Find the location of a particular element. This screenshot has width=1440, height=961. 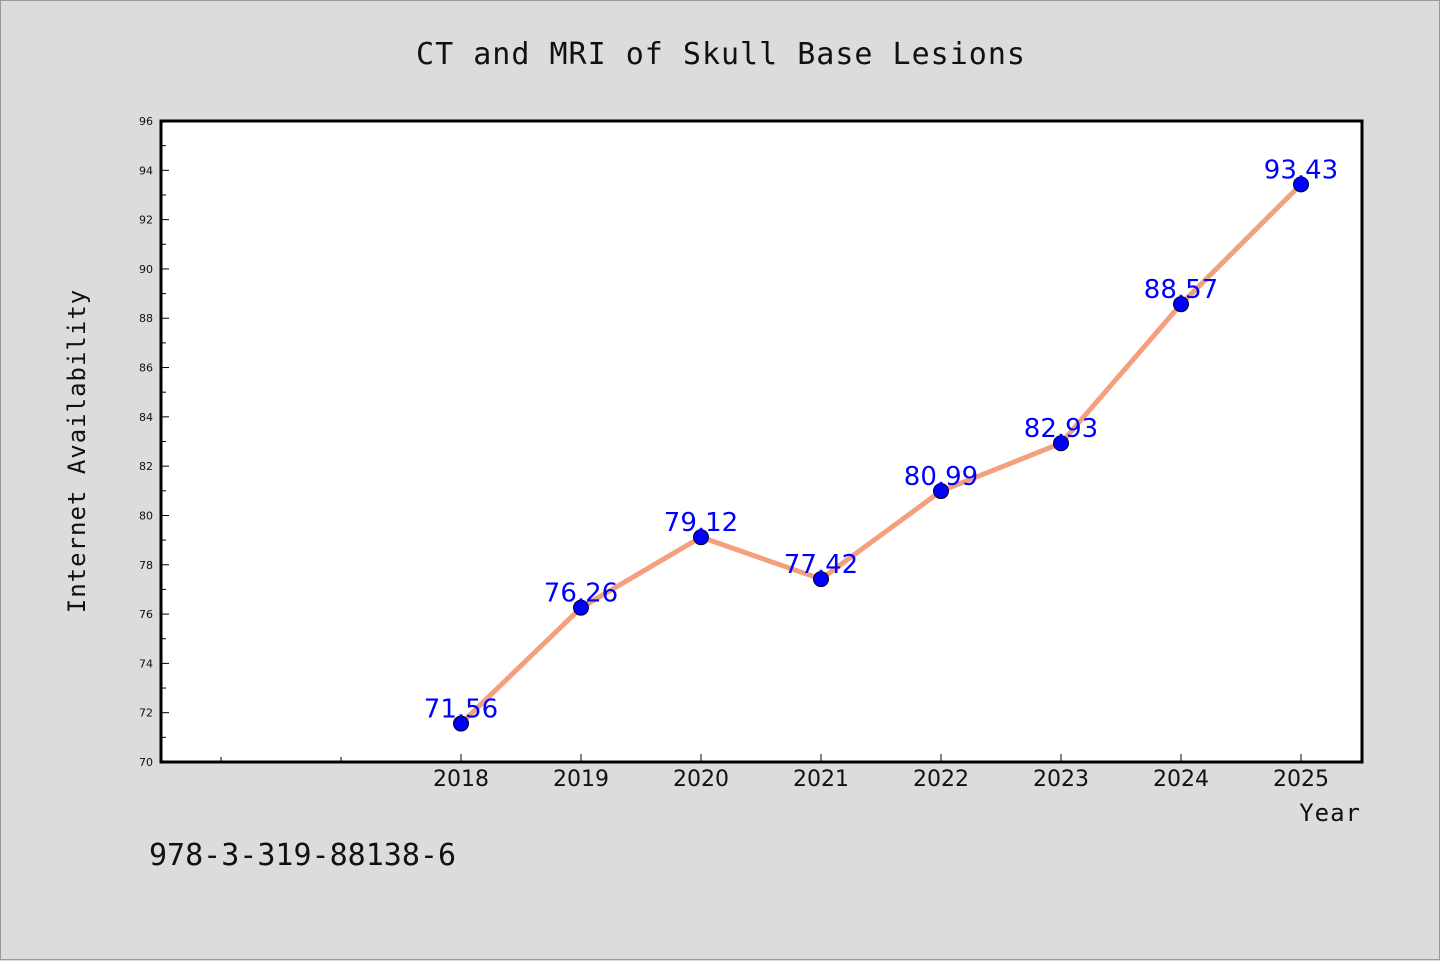

data-label: 76.26 is located at coordinates (581, 594).